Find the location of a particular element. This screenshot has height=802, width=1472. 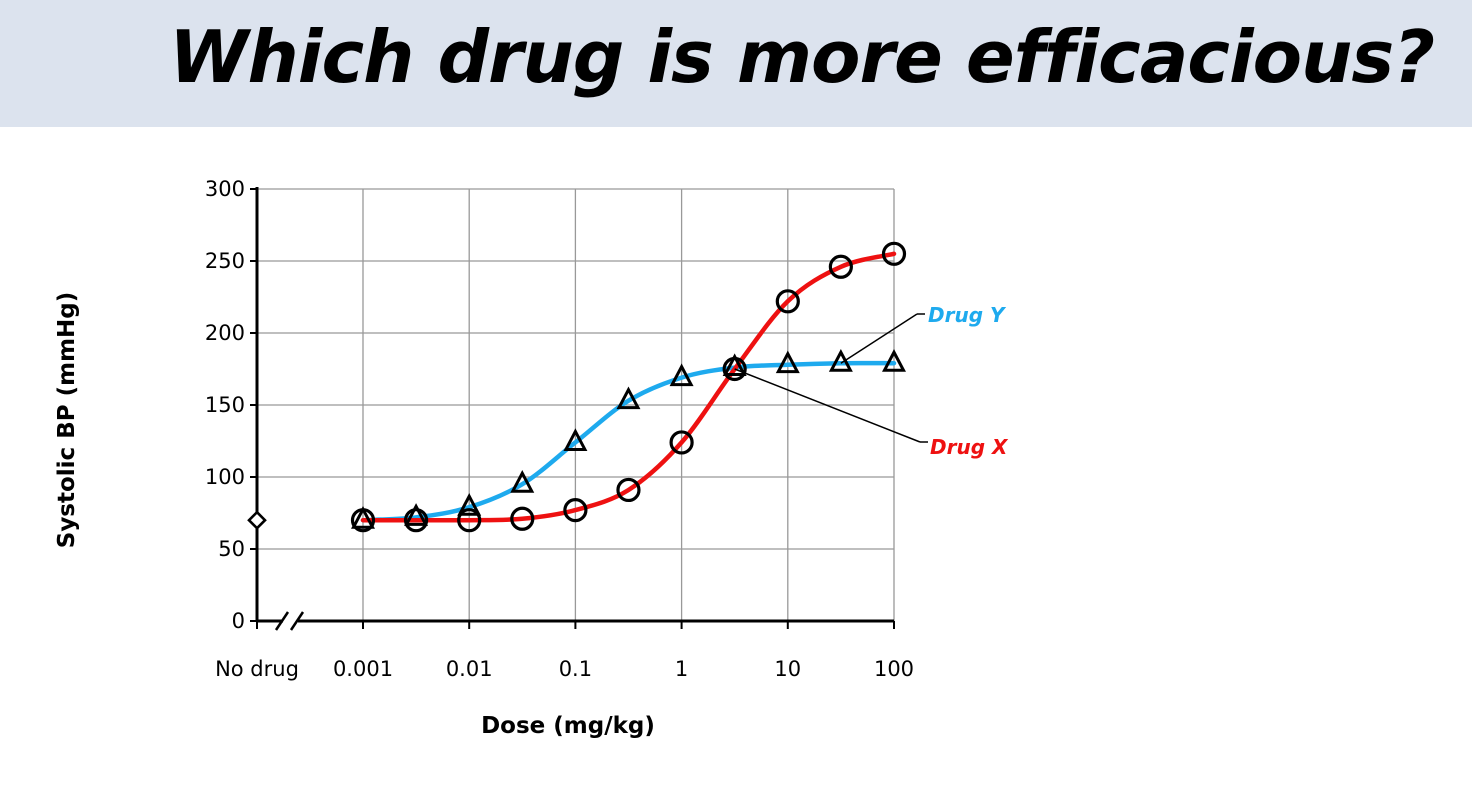

x-tick-label: 10 is located at coordinates (787, 669).